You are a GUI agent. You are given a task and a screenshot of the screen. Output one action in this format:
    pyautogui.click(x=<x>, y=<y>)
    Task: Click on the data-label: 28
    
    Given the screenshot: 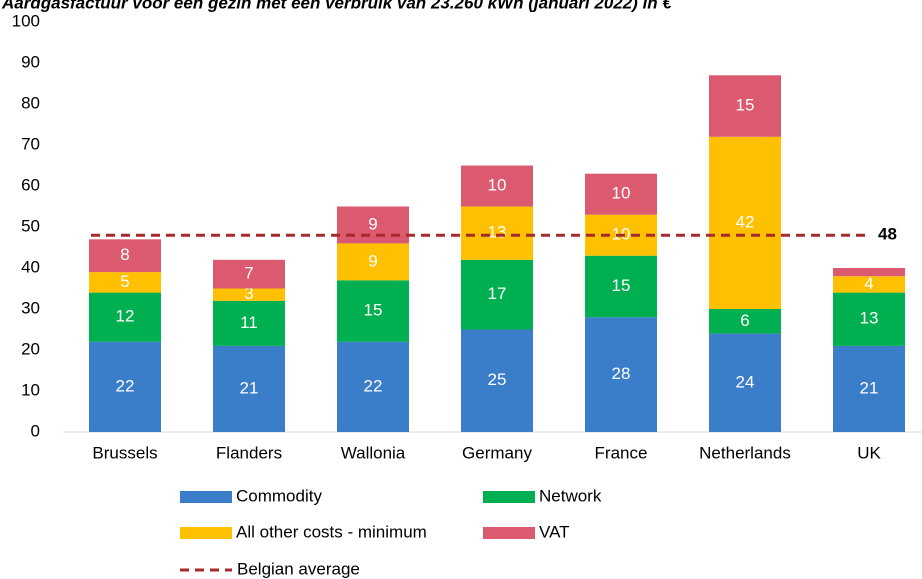 What is the action you would take?
    pyautogui.click(x=621, y=373)
    